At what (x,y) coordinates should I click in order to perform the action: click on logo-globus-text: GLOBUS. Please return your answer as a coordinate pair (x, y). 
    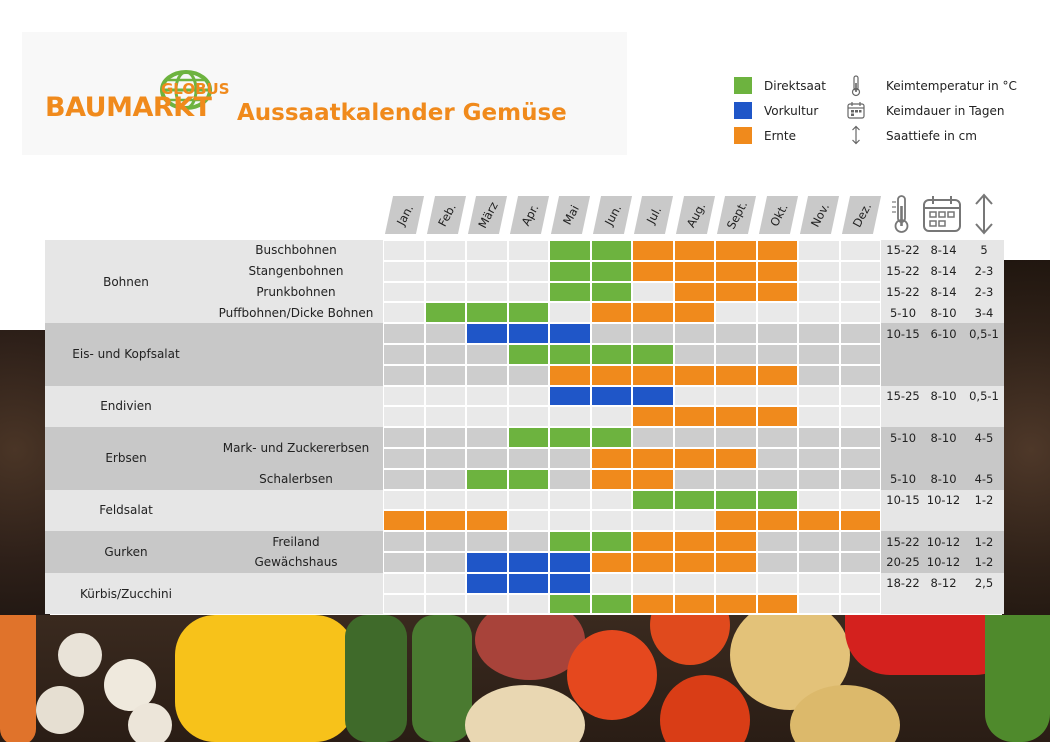
    Looking at the image, I should click on (195, 89).